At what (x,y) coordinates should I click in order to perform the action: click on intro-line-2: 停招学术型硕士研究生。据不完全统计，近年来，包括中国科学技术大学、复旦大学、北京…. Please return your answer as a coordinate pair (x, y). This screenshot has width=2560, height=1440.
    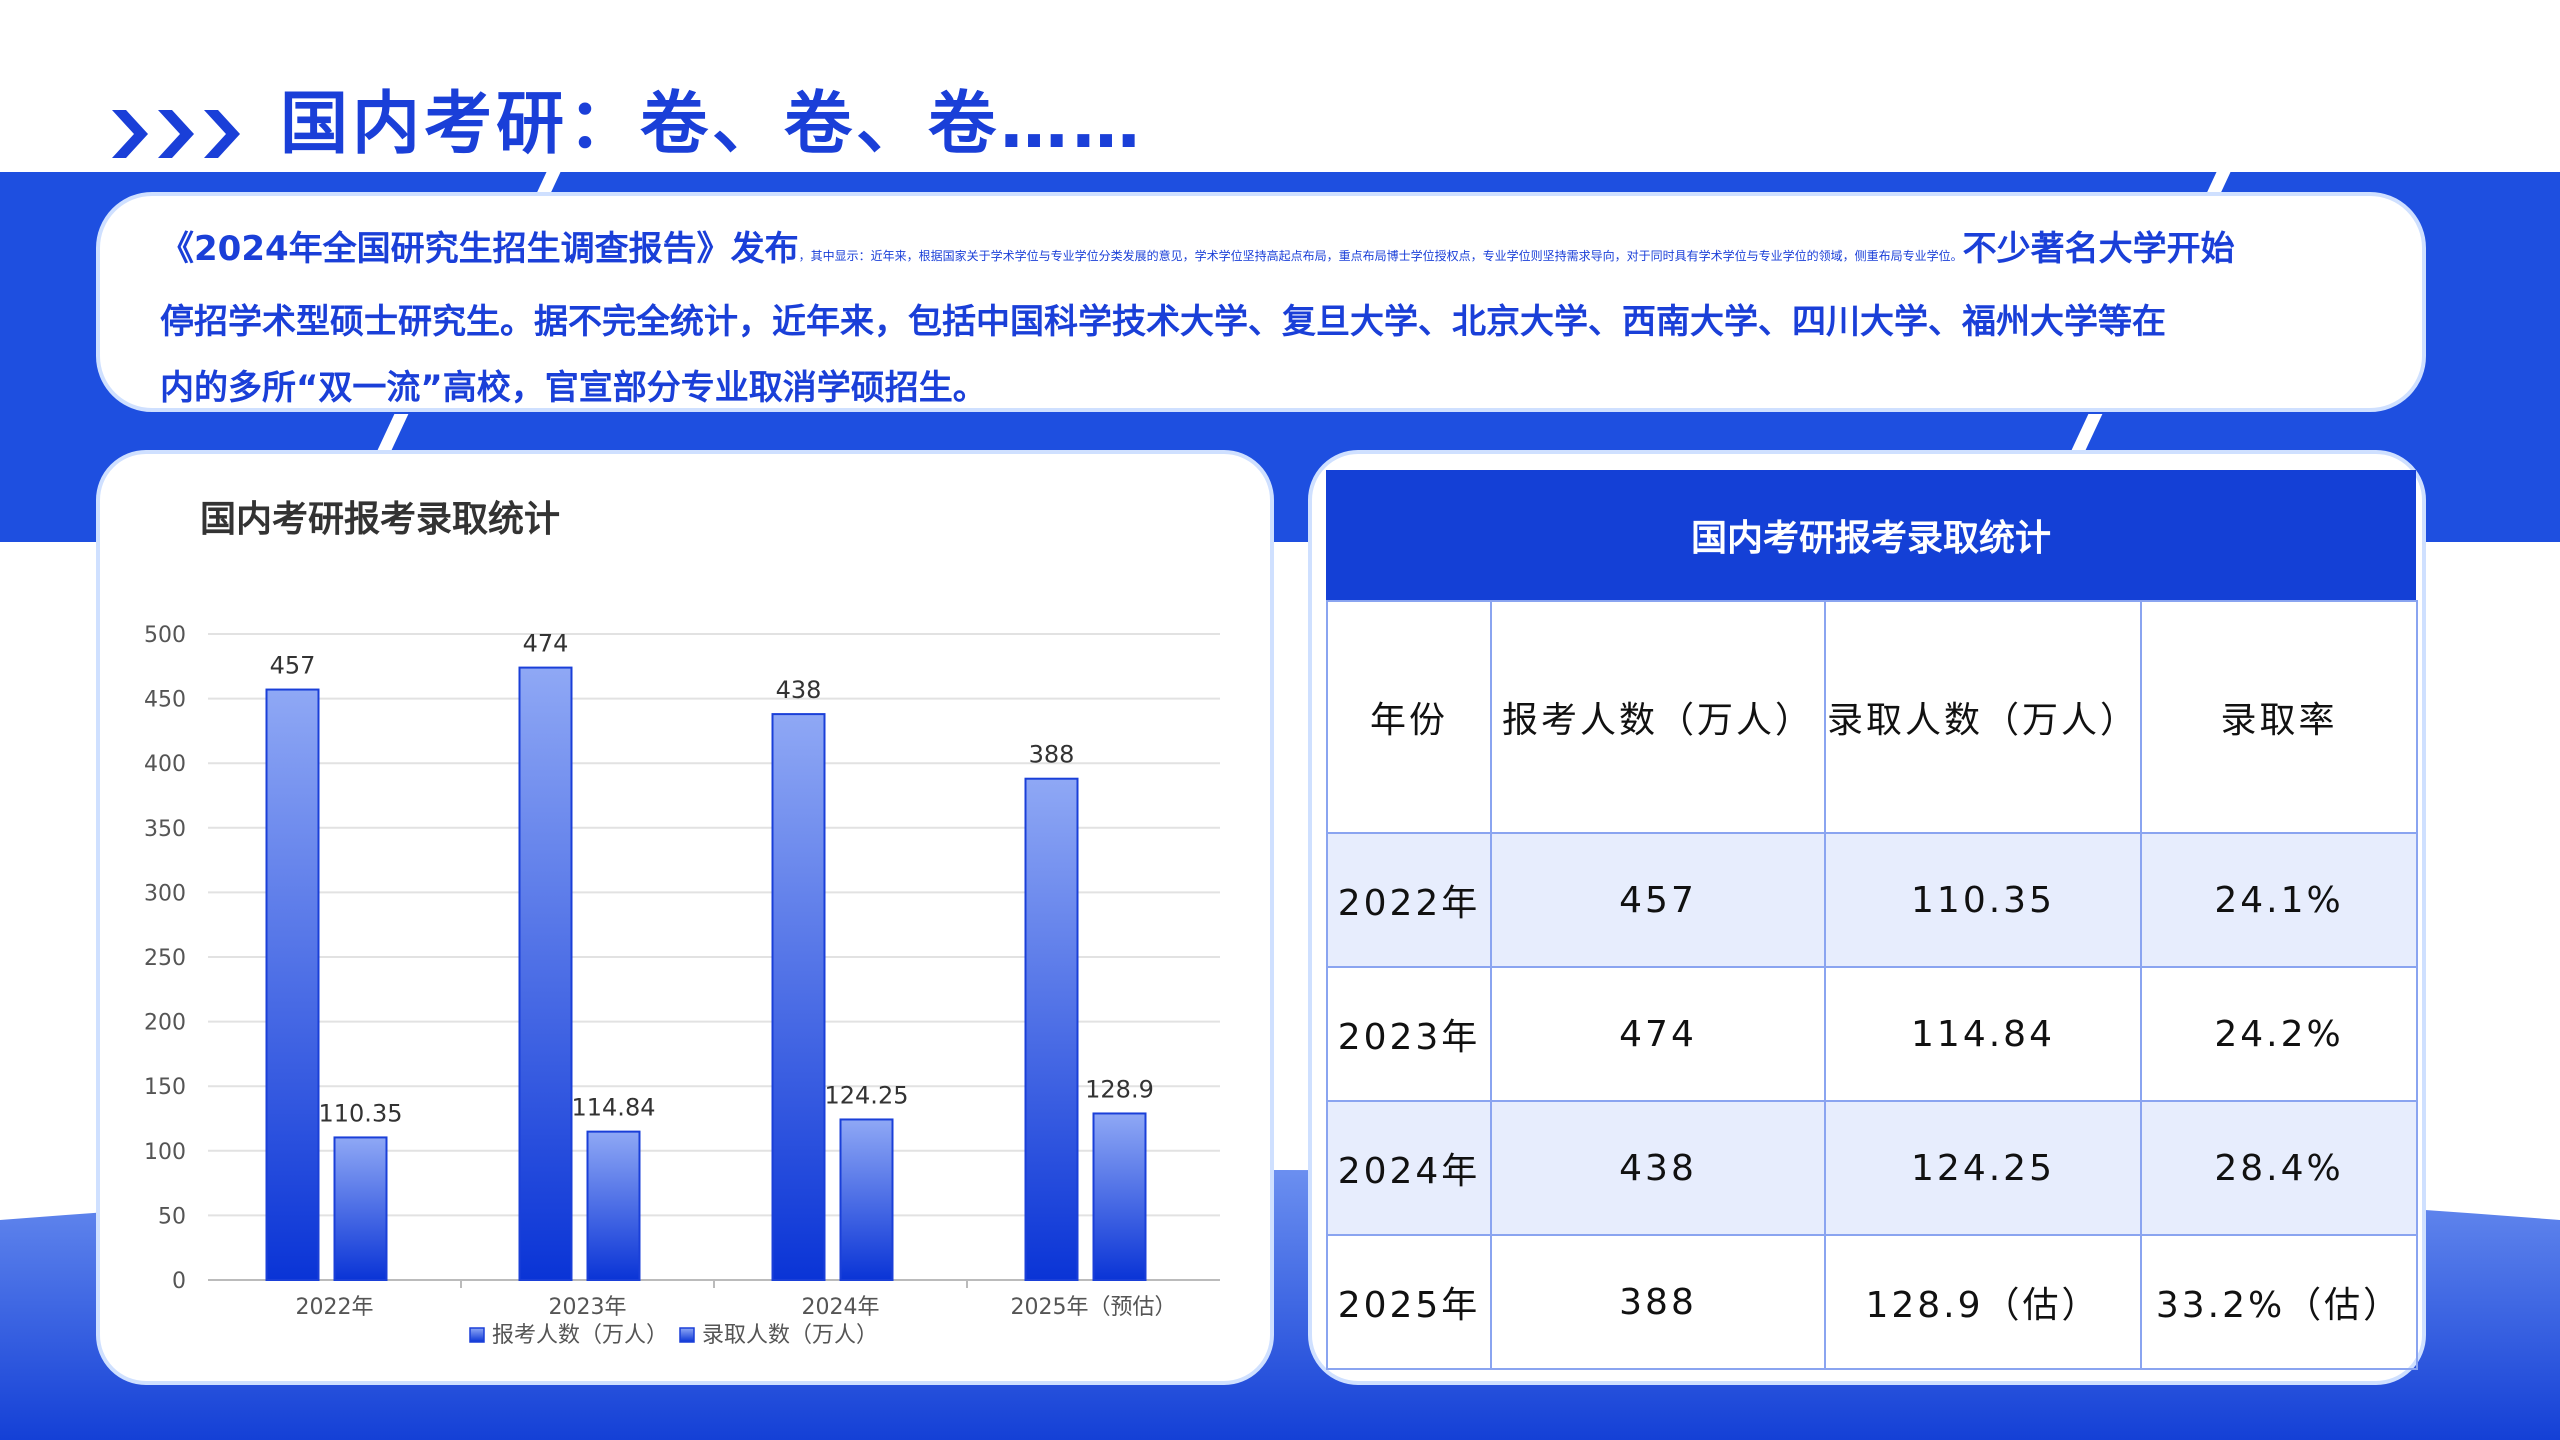
    Looking at the image, I should click on (1163, 322).